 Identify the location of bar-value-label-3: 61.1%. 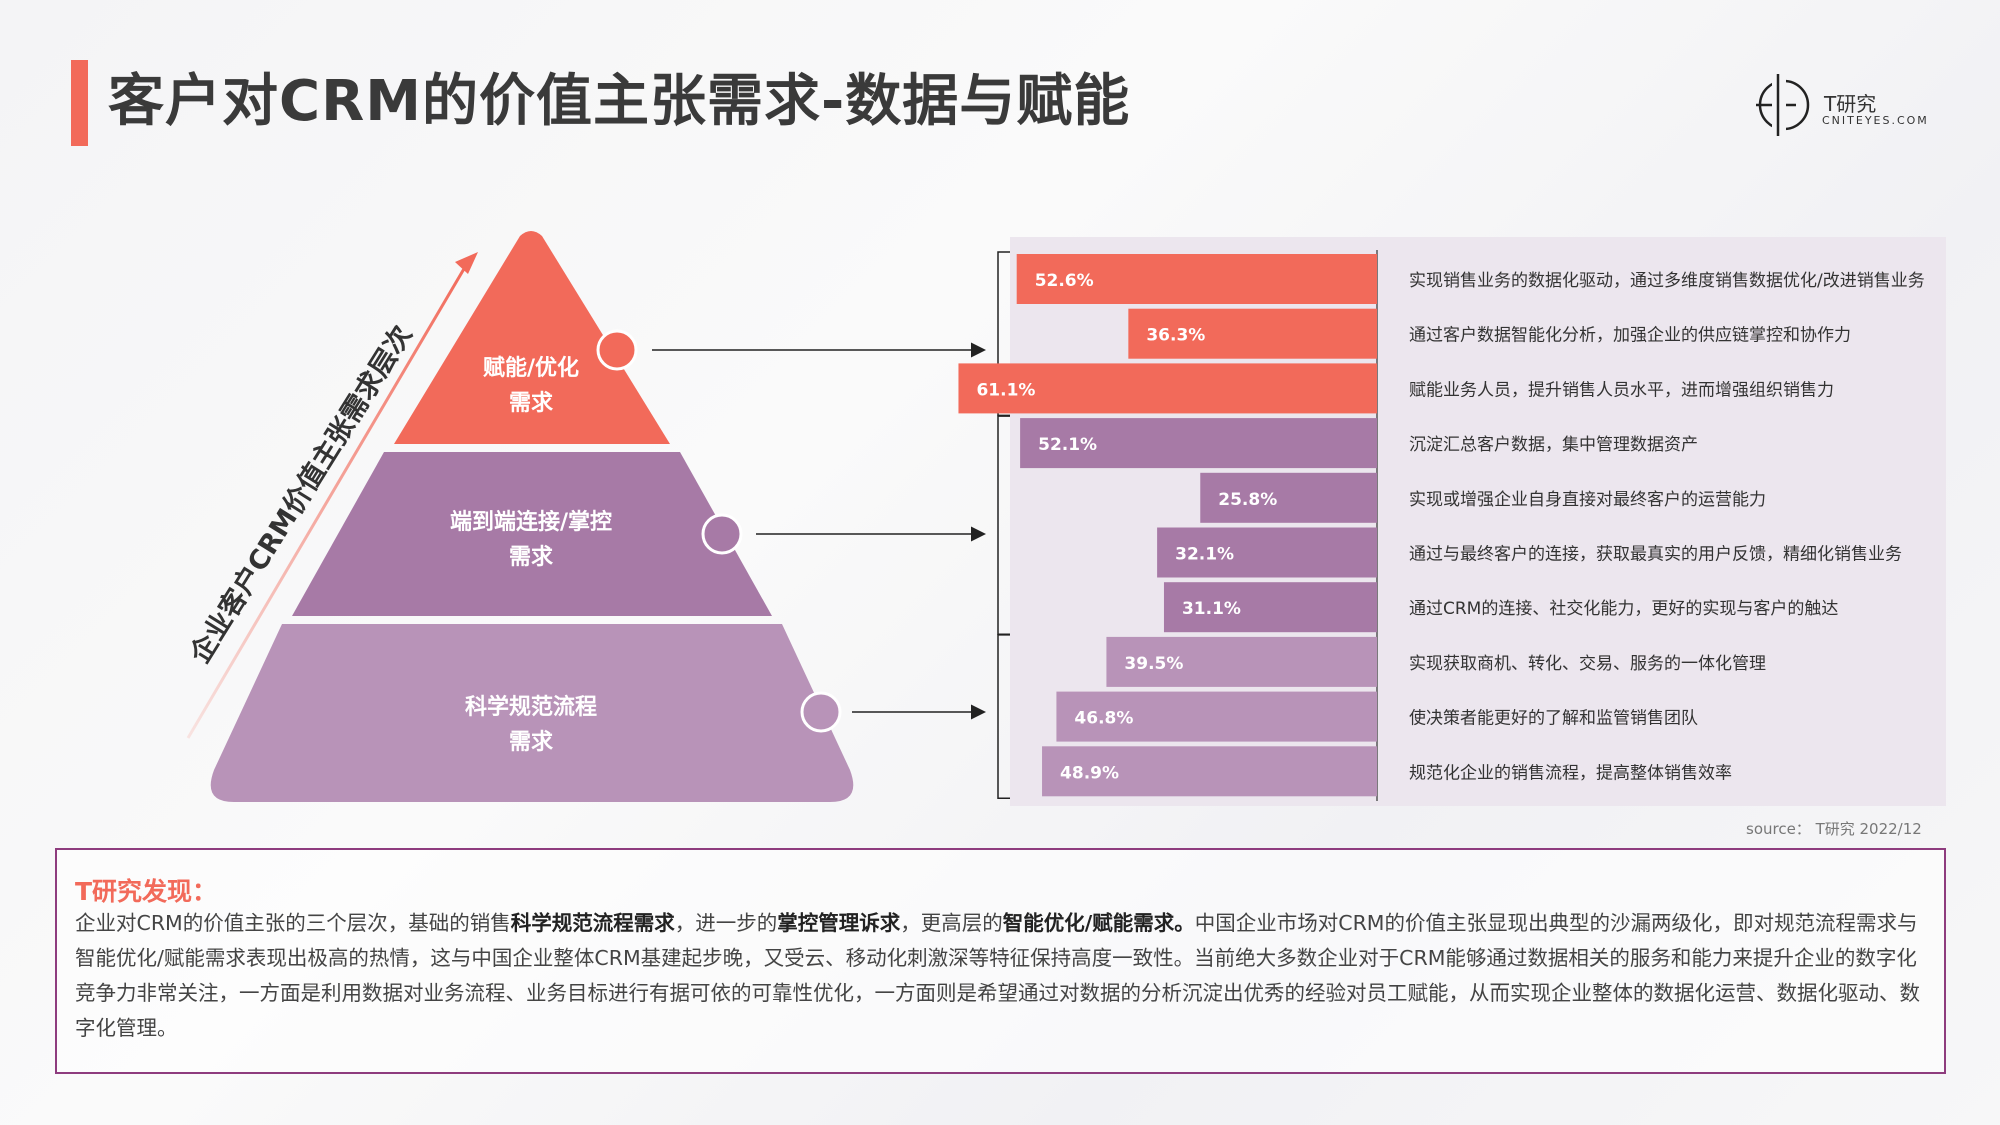
(1005, 390).